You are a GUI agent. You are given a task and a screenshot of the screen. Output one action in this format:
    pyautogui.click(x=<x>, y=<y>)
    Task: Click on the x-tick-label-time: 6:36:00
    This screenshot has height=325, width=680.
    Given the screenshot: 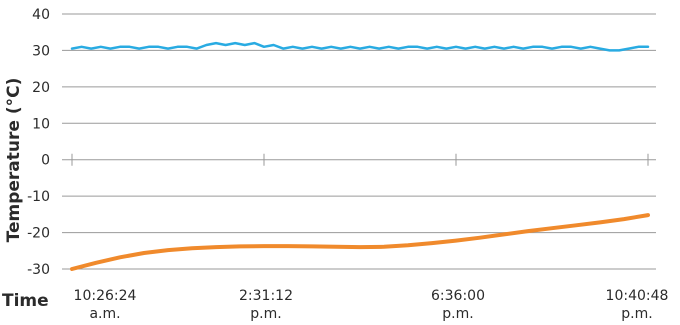 What is the action you would take?
    pyautogui.click(x=458, y=296)
    